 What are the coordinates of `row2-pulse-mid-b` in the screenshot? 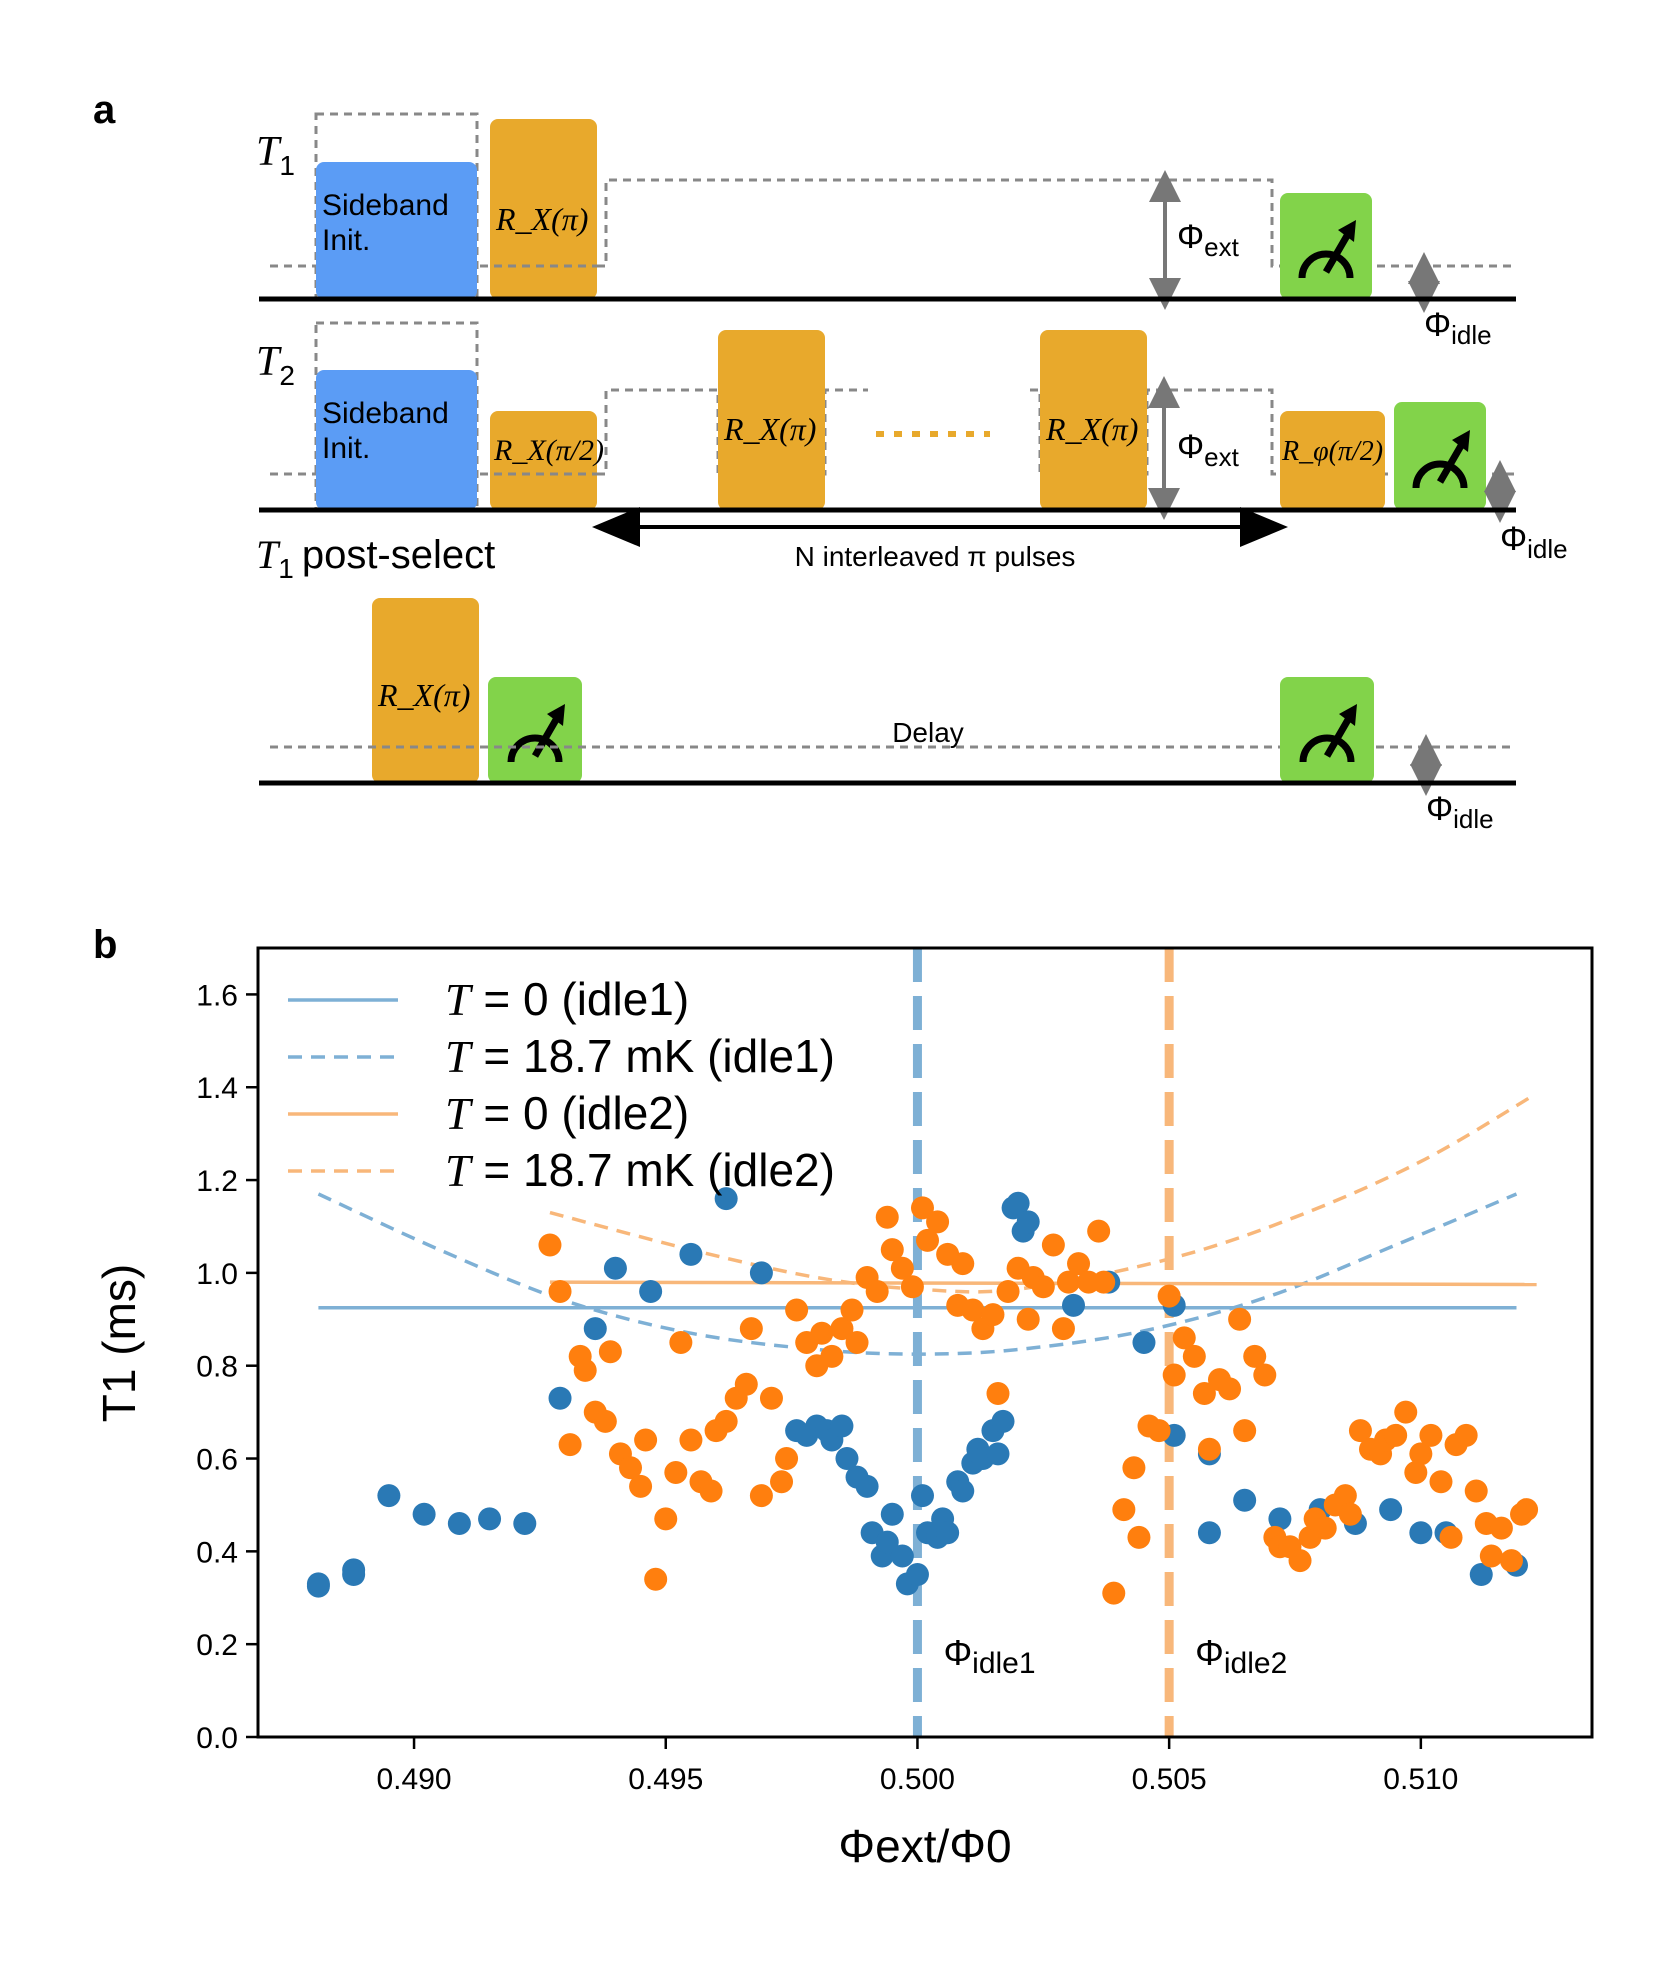 It's located at (1093, 420).